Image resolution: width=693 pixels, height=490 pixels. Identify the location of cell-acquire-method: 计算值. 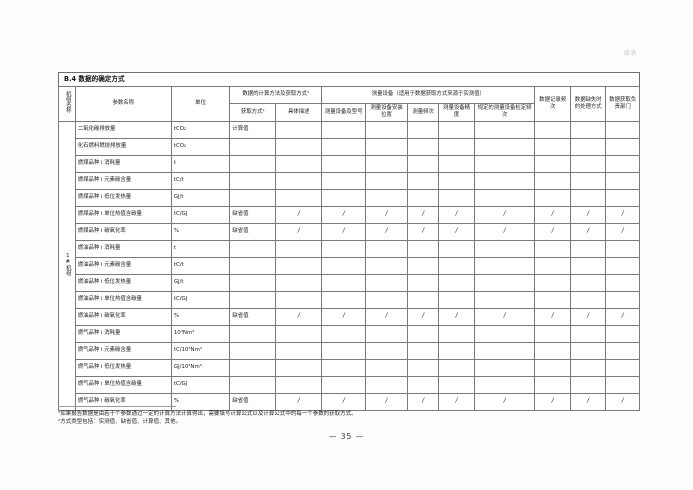
(253, 129).